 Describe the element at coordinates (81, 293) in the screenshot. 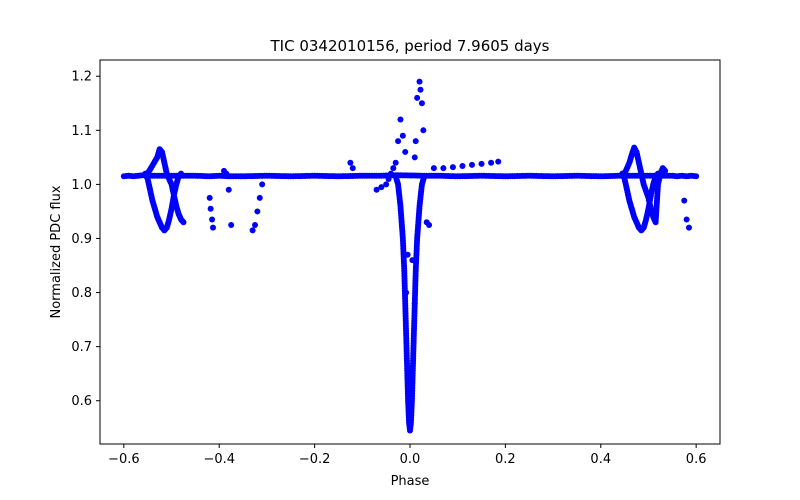

I see `y-tick-label: 0.8` at that location.